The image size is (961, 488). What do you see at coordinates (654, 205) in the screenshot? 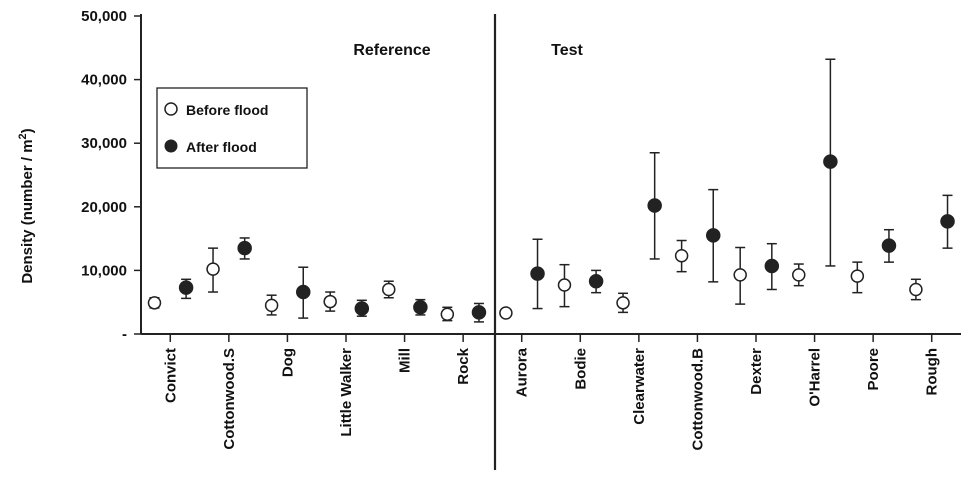
I see `point-after-flood-clearwater` at bounding box center [654, 205].